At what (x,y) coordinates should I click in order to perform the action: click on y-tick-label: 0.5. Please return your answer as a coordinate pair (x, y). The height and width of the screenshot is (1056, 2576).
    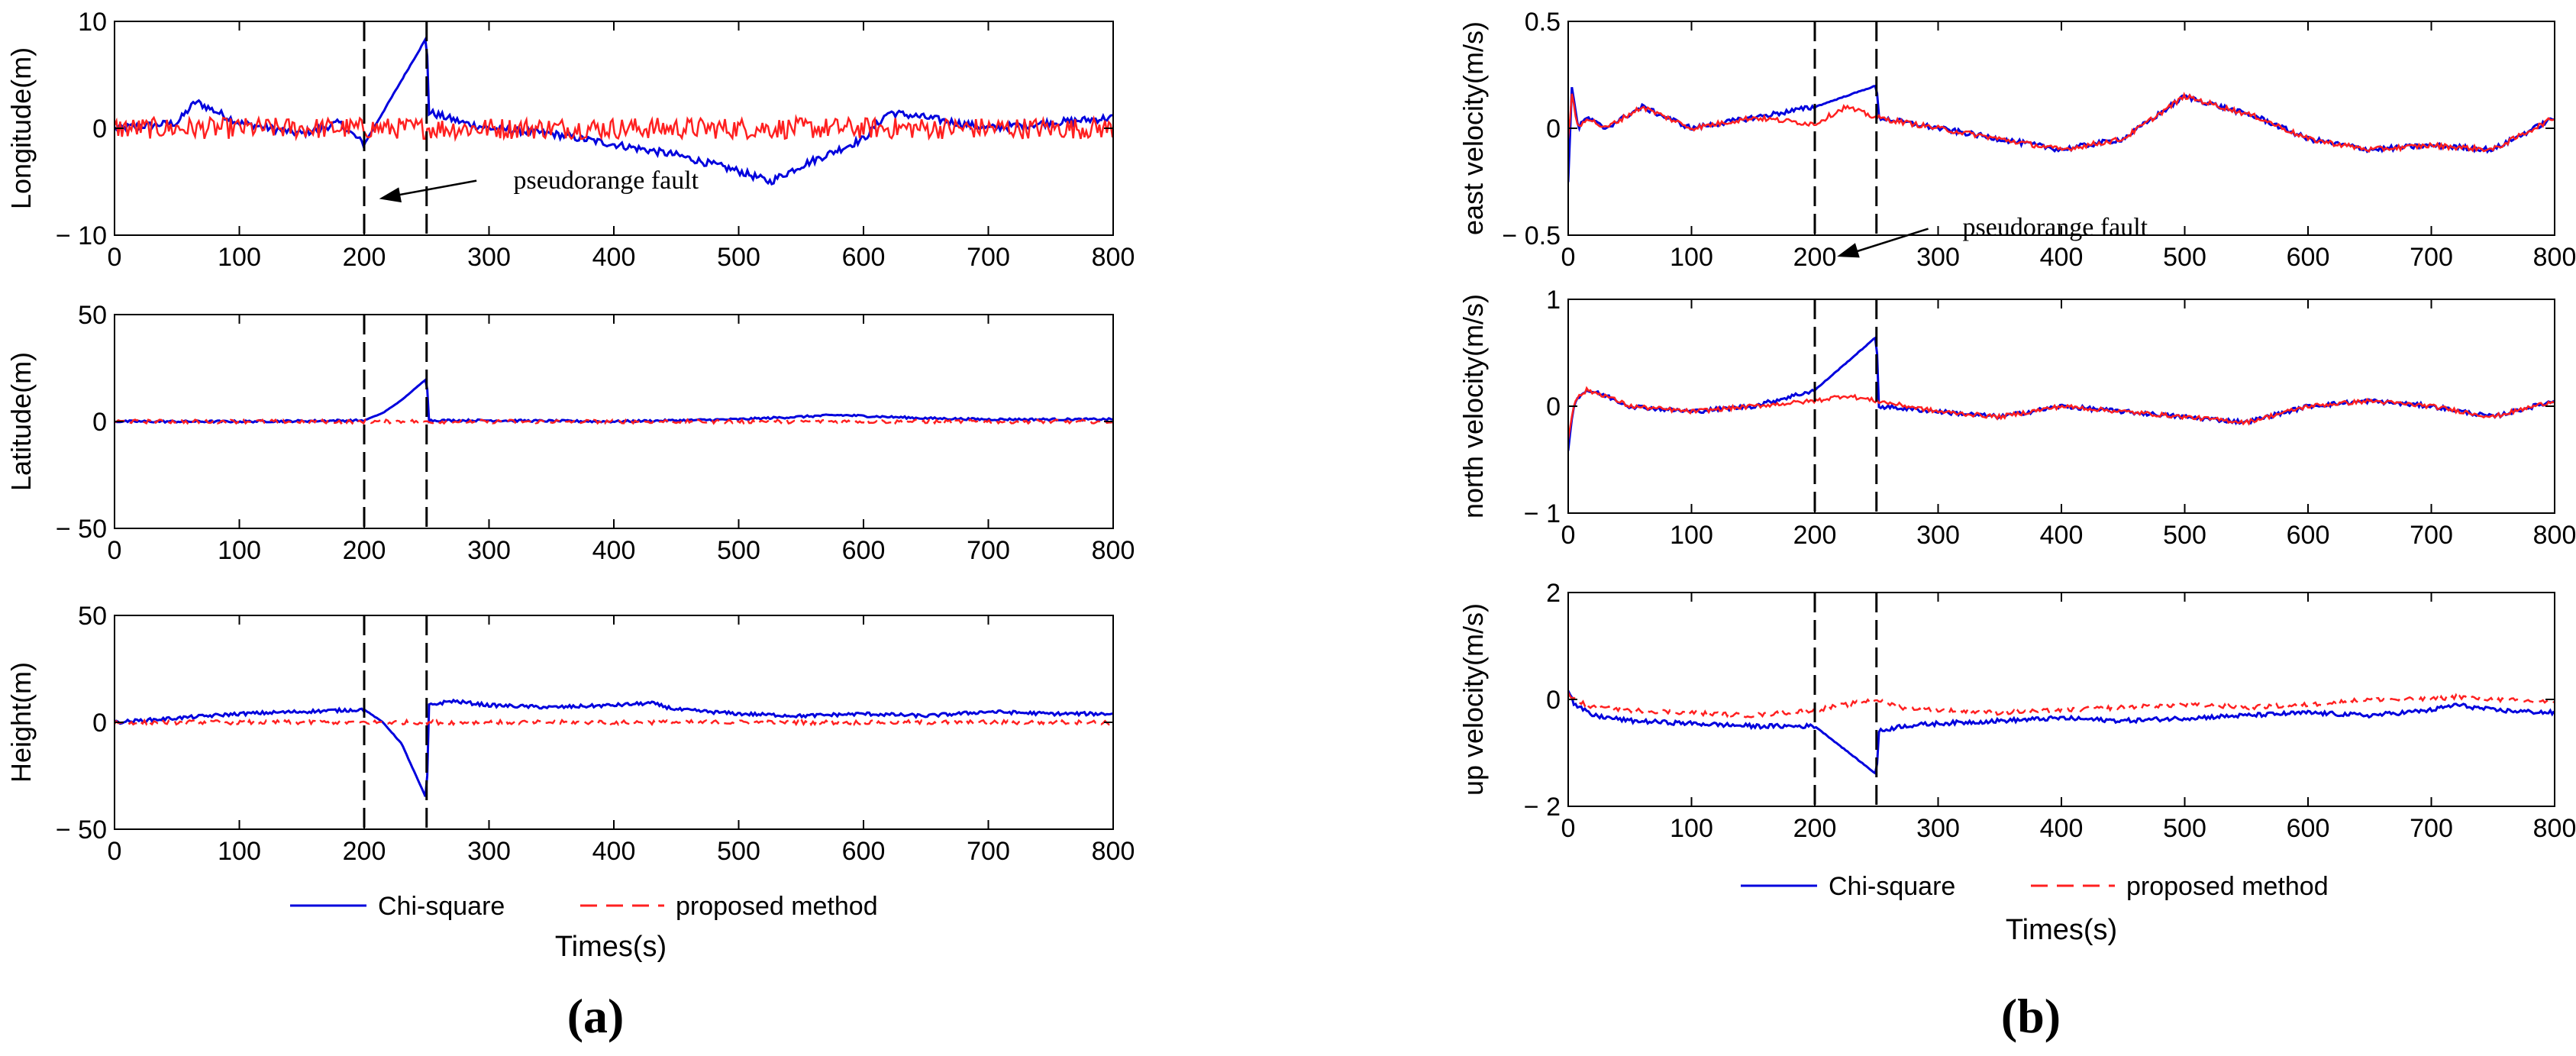
    Looking at the image, I should click on (1543, 22).